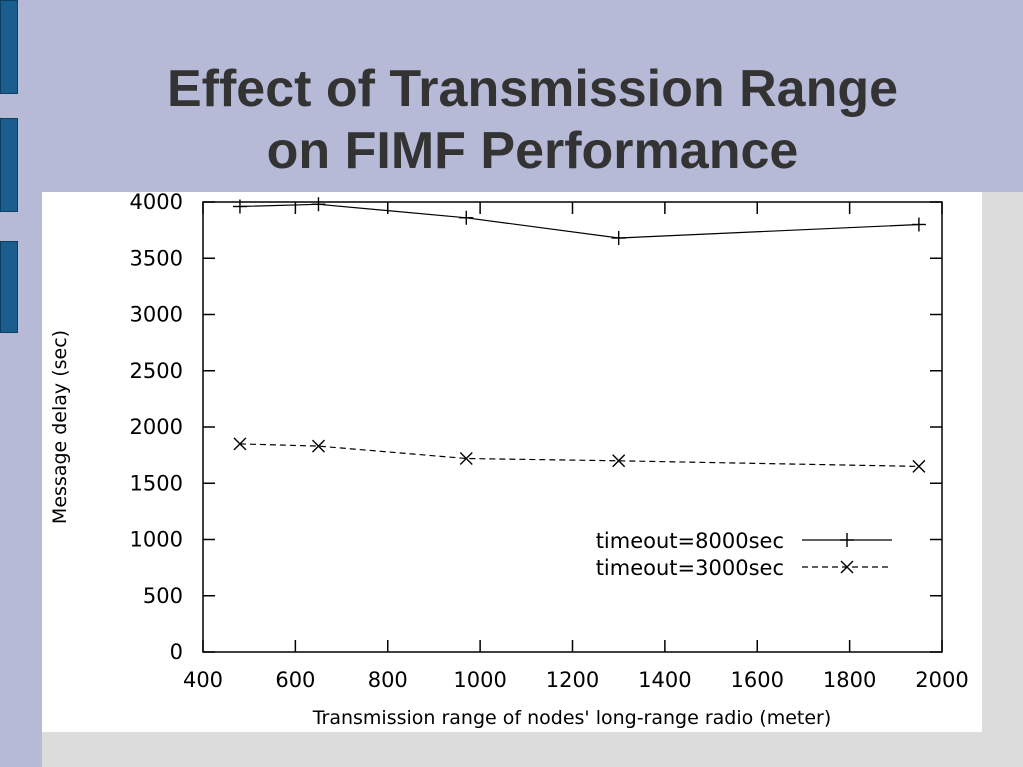 This screenshot has width=1023, height=767. I want to click on legend-label: timeout=3000sec, so click(690, 568).